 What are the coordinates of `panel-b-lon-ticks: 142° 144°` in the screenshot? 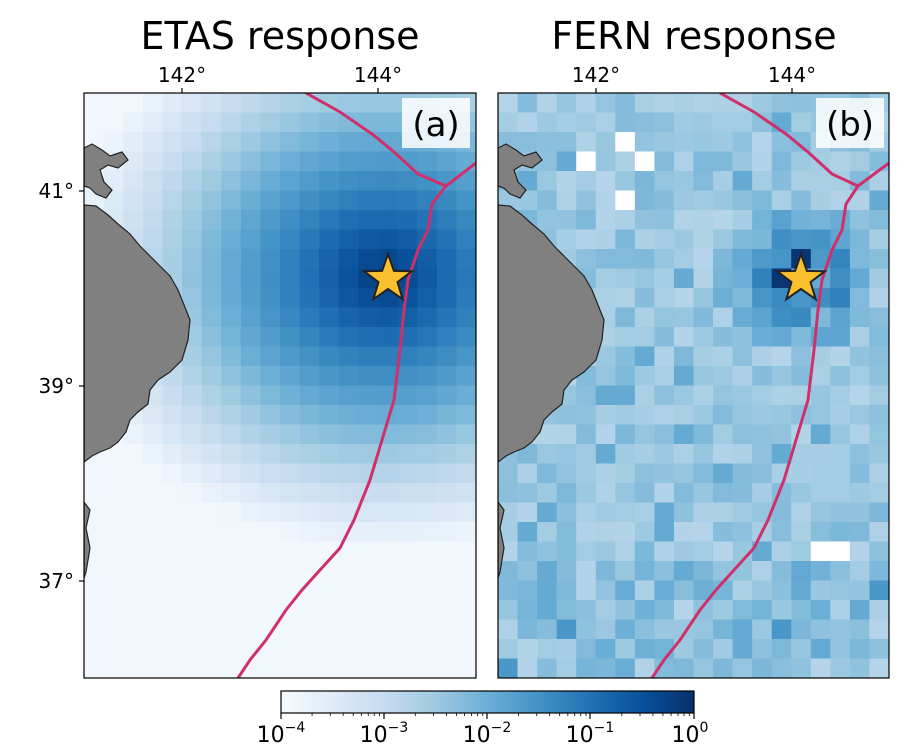 It's located at (694, 78).